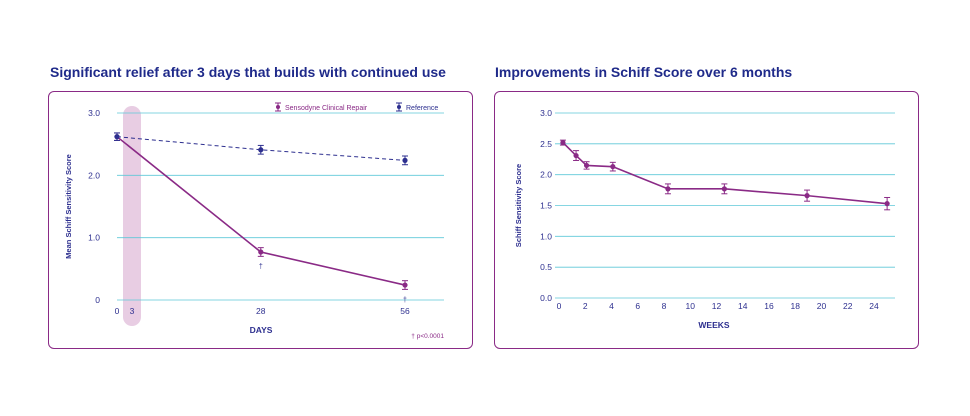 The height and width of the screenshot is (416, 970). What do you see at coordinates (405, 311) in the screenshot?
I see `chart1-xtick-label: 56` at bounding box center [405, 311].